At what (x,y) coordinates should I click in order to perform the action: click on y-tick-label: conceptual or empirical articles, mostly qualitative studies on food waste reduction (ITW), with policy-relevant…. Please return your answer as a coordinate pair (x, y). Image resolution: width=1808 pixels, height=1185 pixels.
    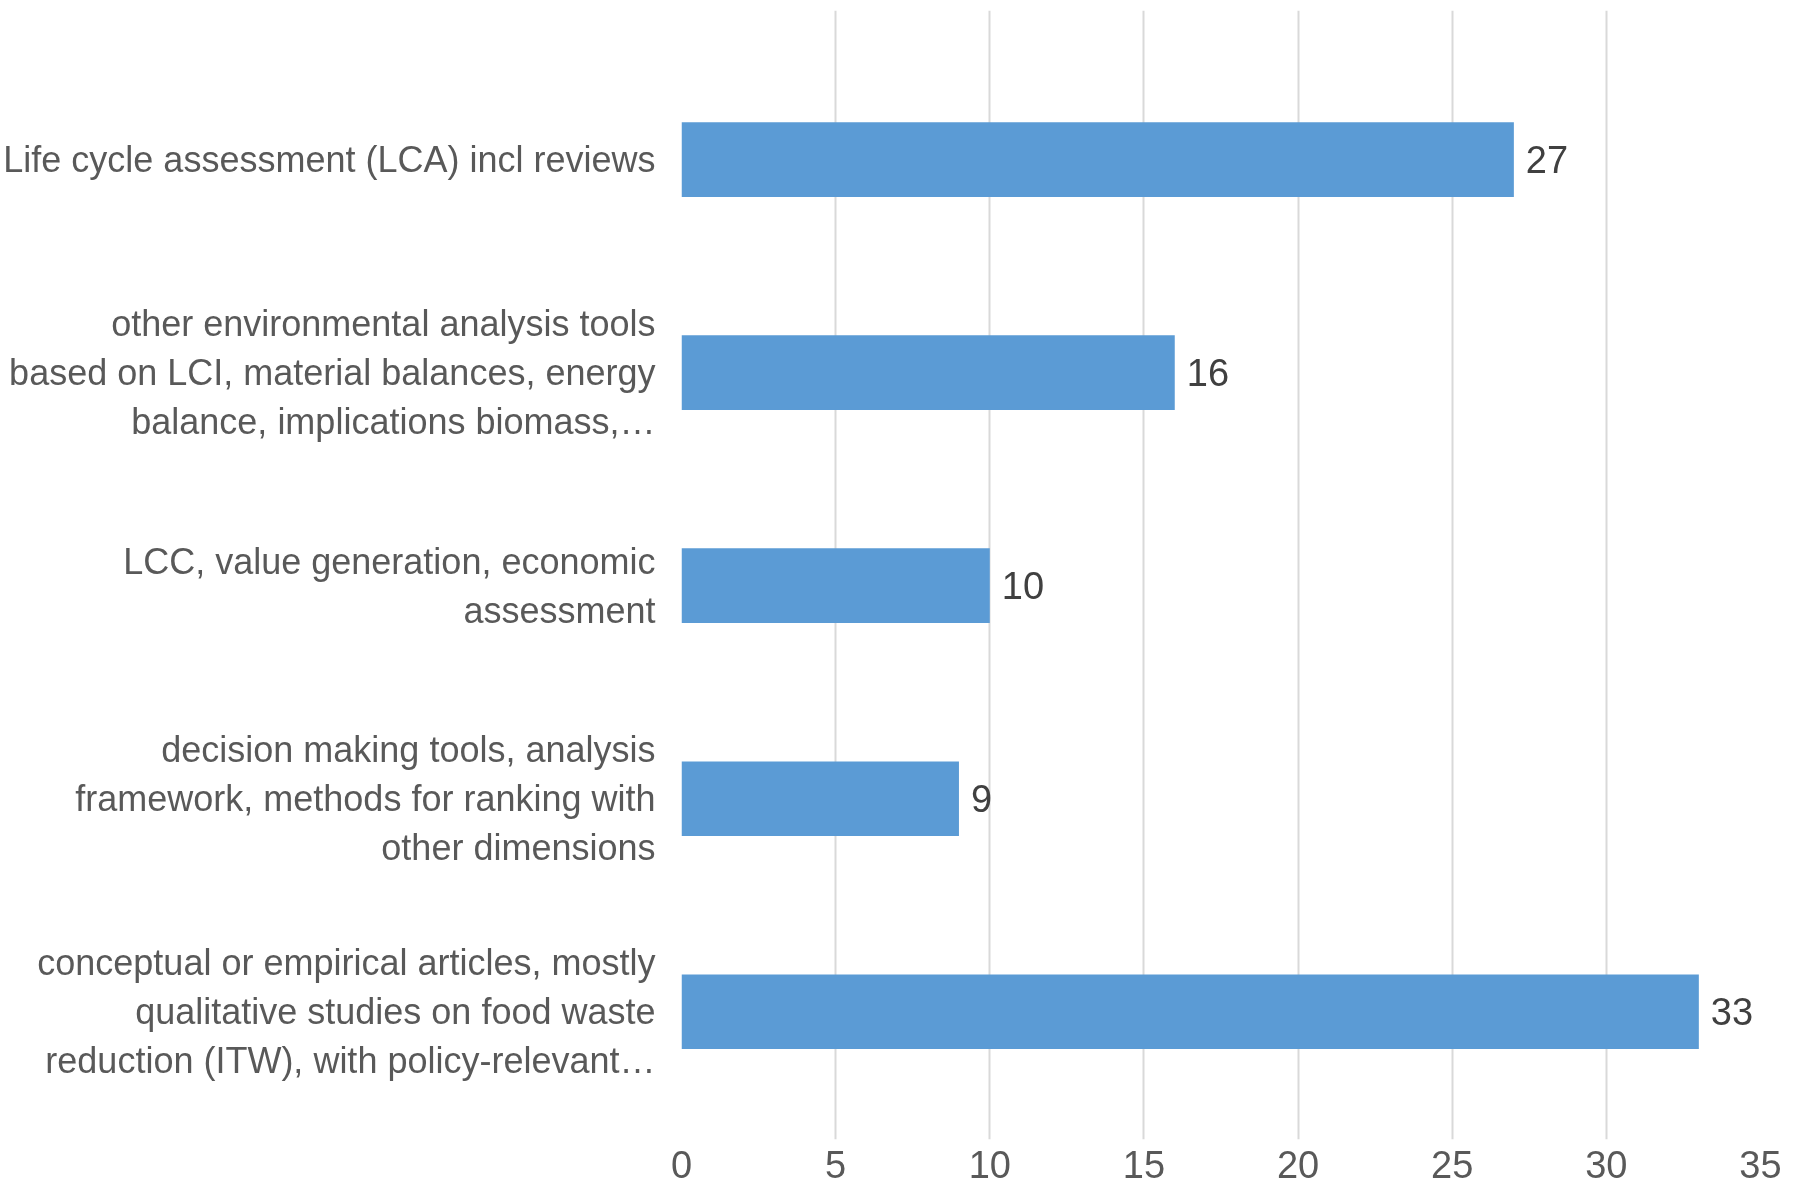
    Looking at the image, I should click on (346, 1011).